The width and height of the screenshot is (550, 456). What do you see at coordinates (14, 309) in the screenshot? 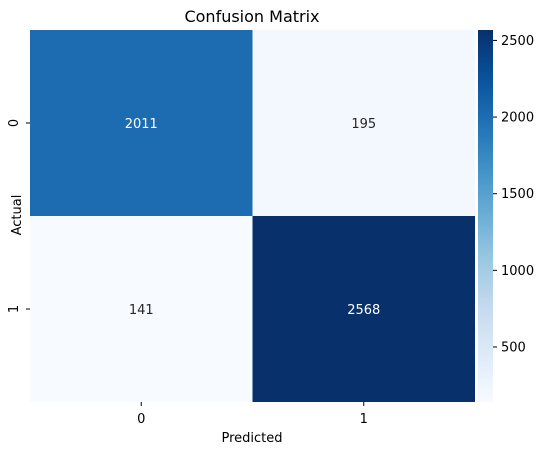
I see `y-tick-label-1: 1` at bounding box center [14, 309].